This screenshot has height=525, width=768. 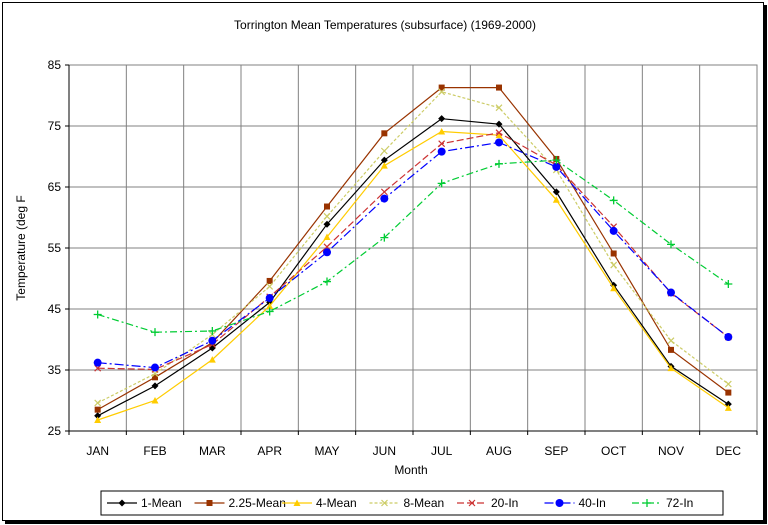 I want to click on legend-label: 2.25-Mean, so click(x=257, y=503).